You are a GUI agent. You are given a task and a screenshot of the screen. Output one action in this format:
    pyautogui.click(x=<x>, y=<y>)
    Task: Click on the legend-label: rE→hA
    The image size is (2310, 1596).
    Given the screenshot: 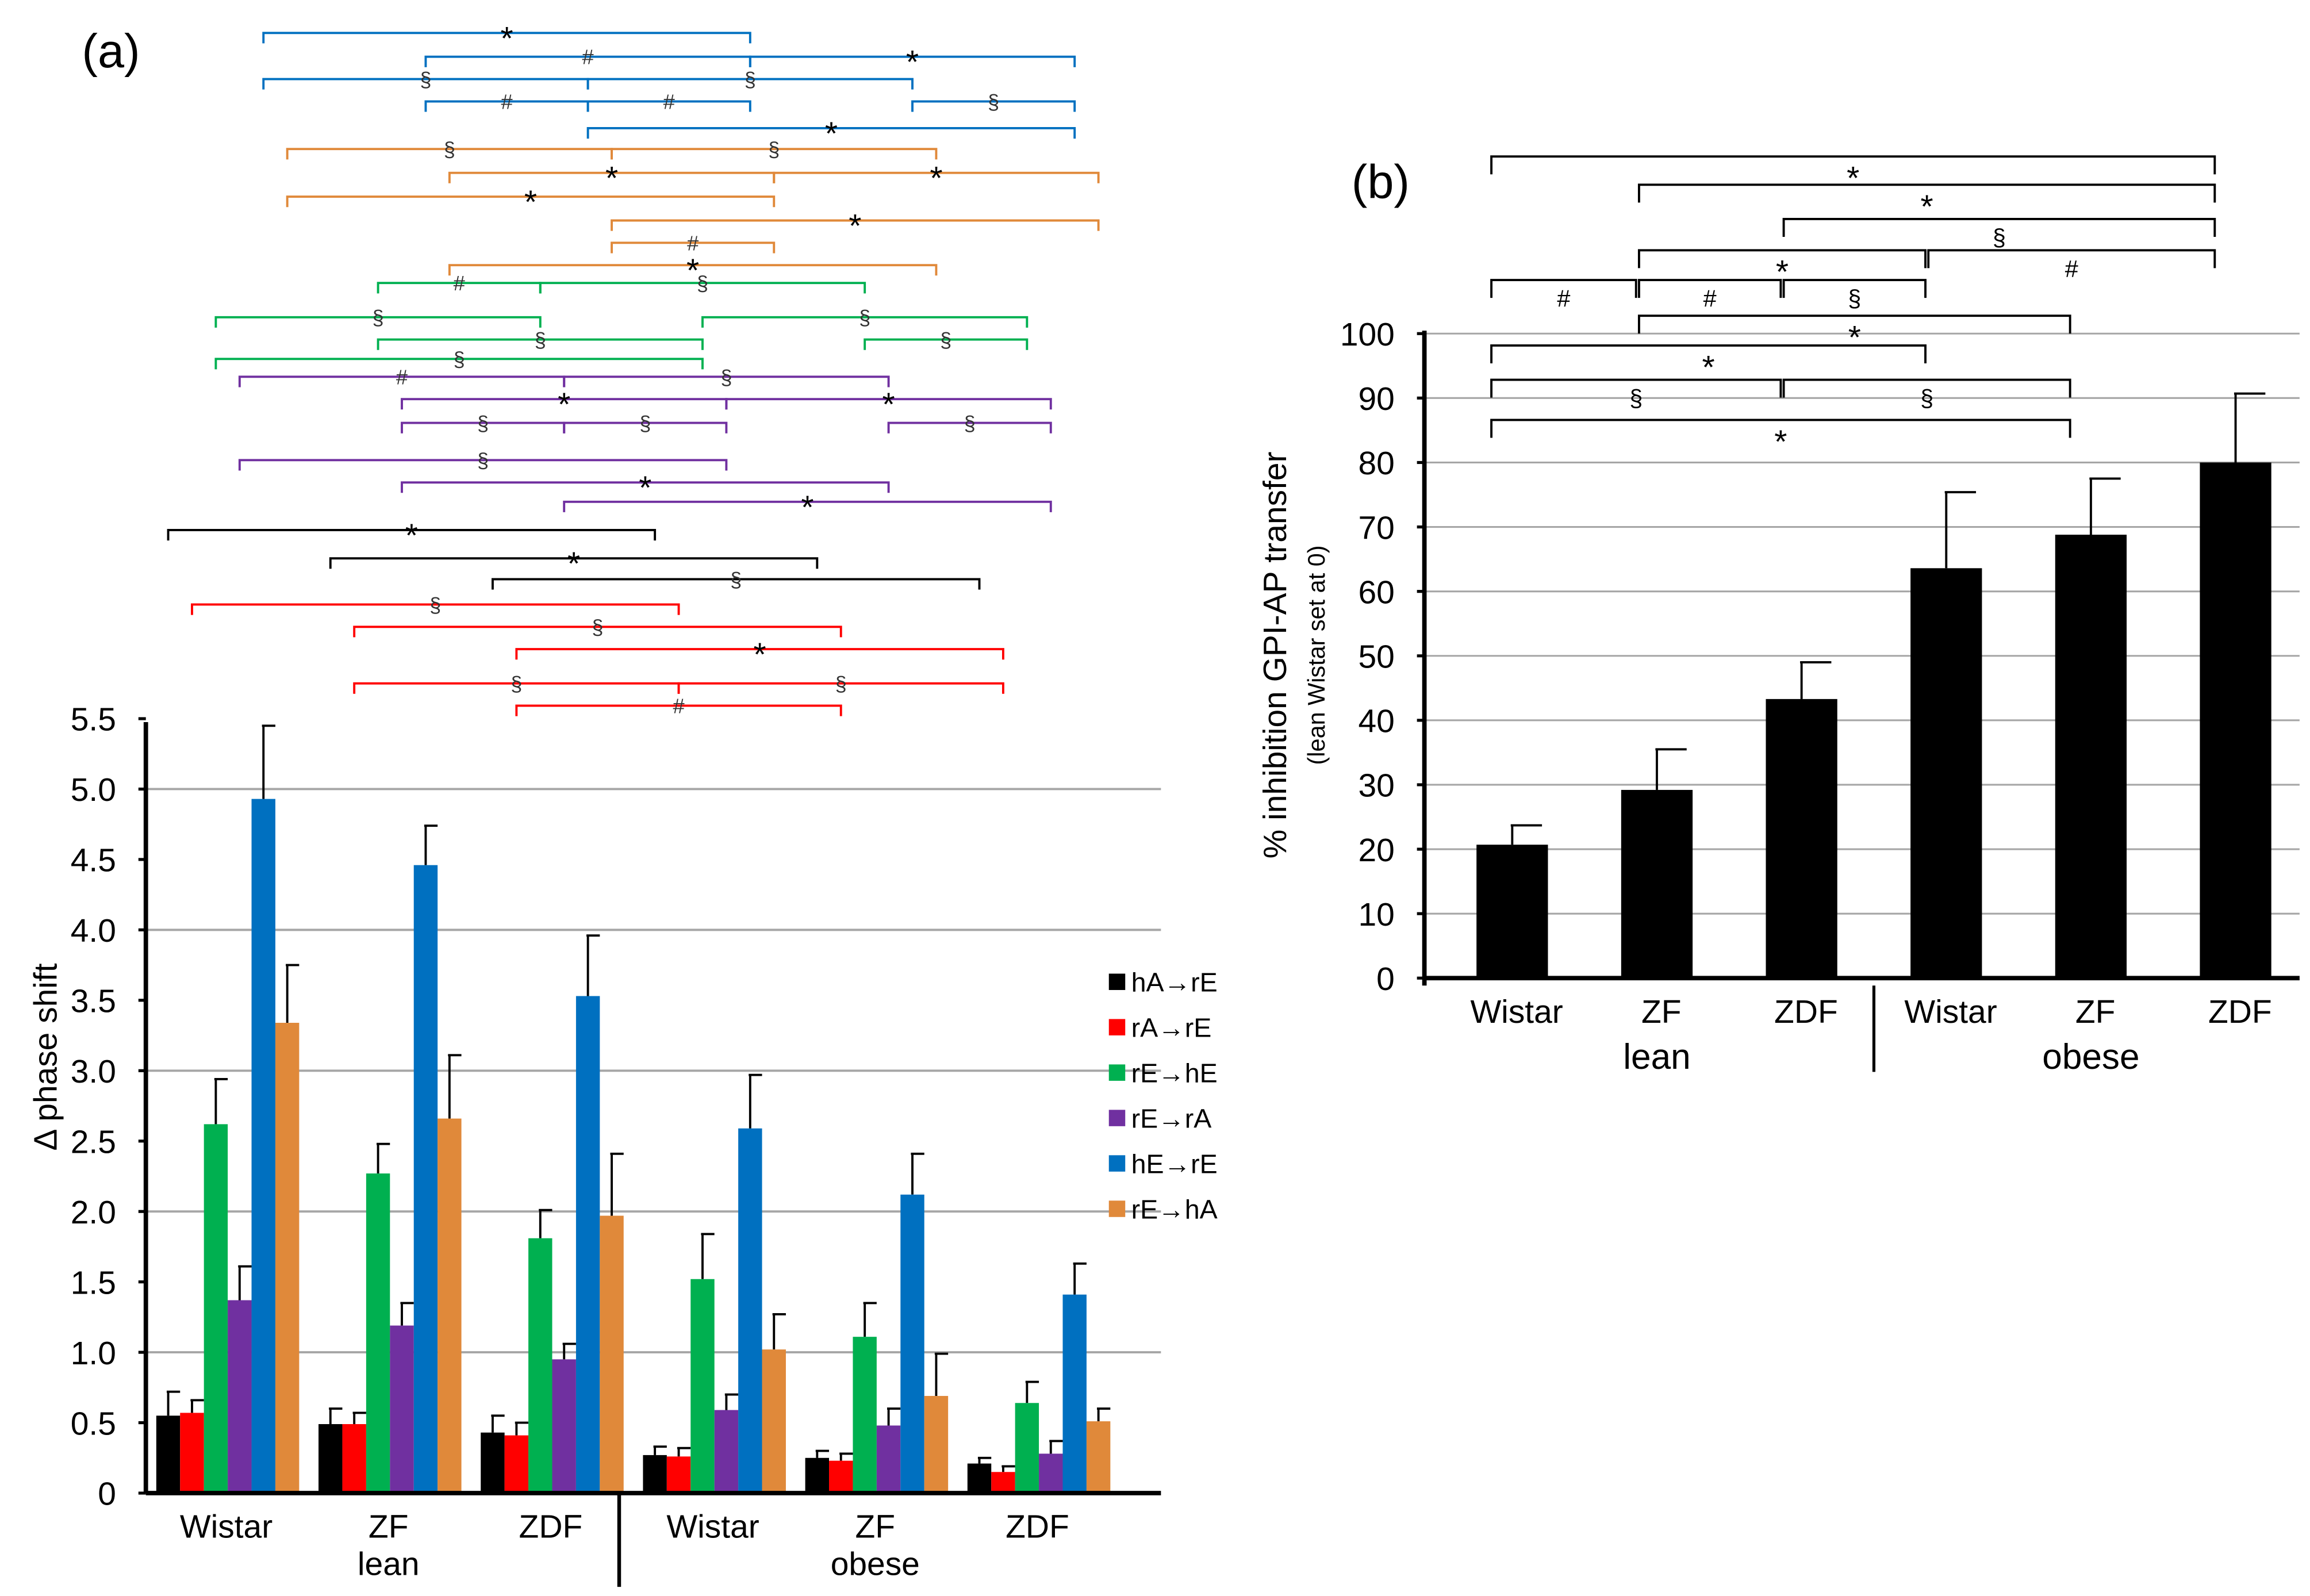 What is the action you would take?
    pyautogui.click(x=1175, y=1209)
    